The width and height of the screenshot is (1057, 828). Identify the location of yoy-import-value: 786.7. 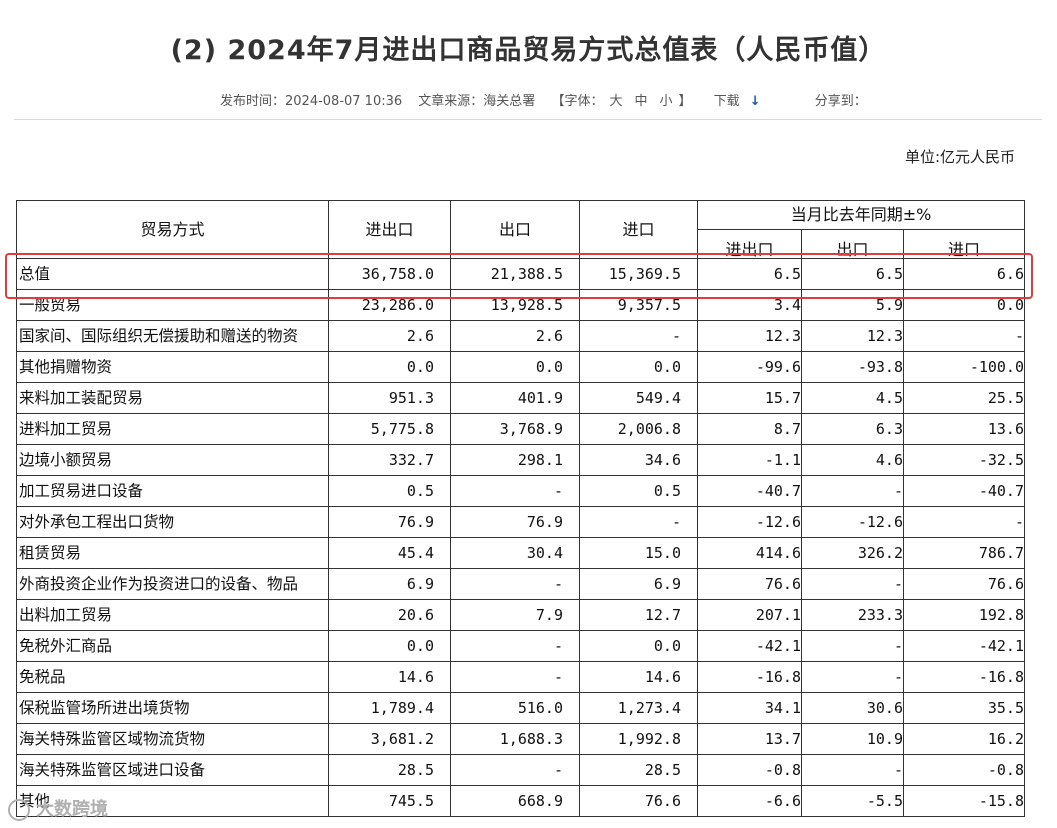
(964, 553).